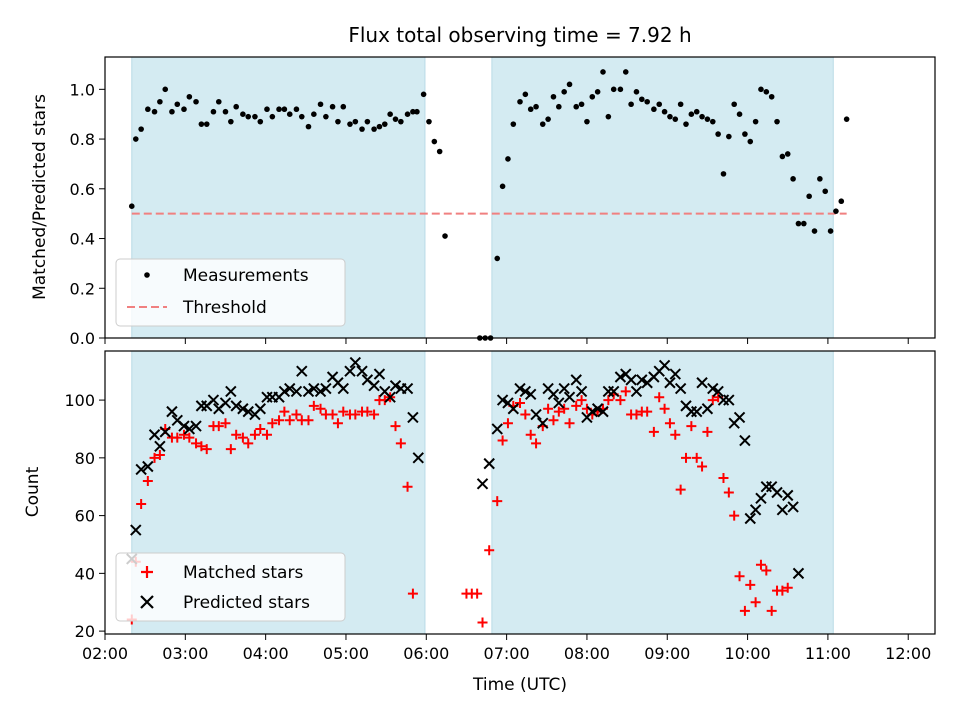 Image resolution: width=960 pixels, height=720 pixels. I want to click on ratio-y-ticks: 0.0 0.2 0.4 0.6 0.8 1.0, so click(87, 214).